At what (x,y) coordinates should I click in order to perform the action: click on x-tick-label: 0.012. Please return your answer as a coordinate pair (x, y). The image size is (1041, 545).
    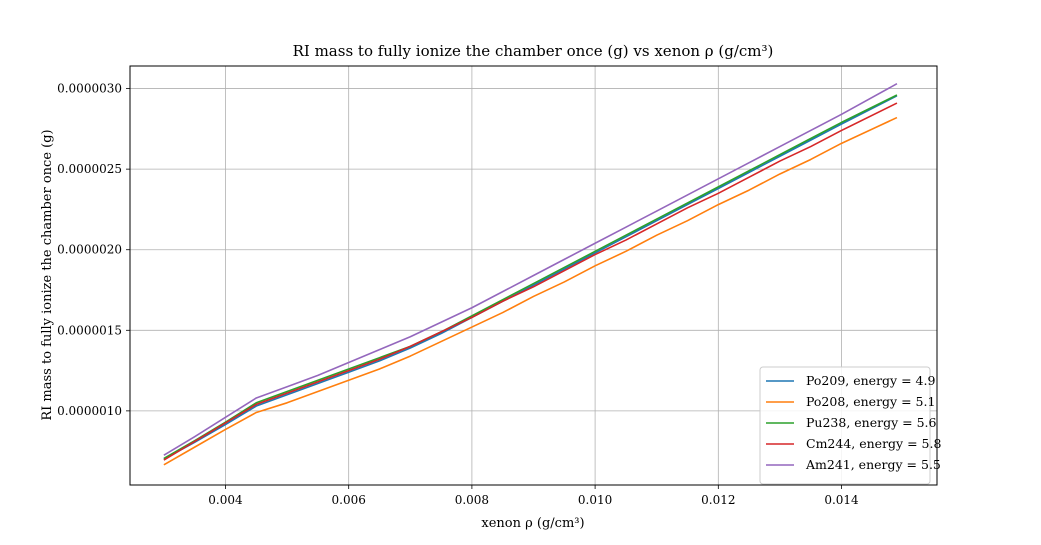
    Looking at the image, I should click on (718, 500).